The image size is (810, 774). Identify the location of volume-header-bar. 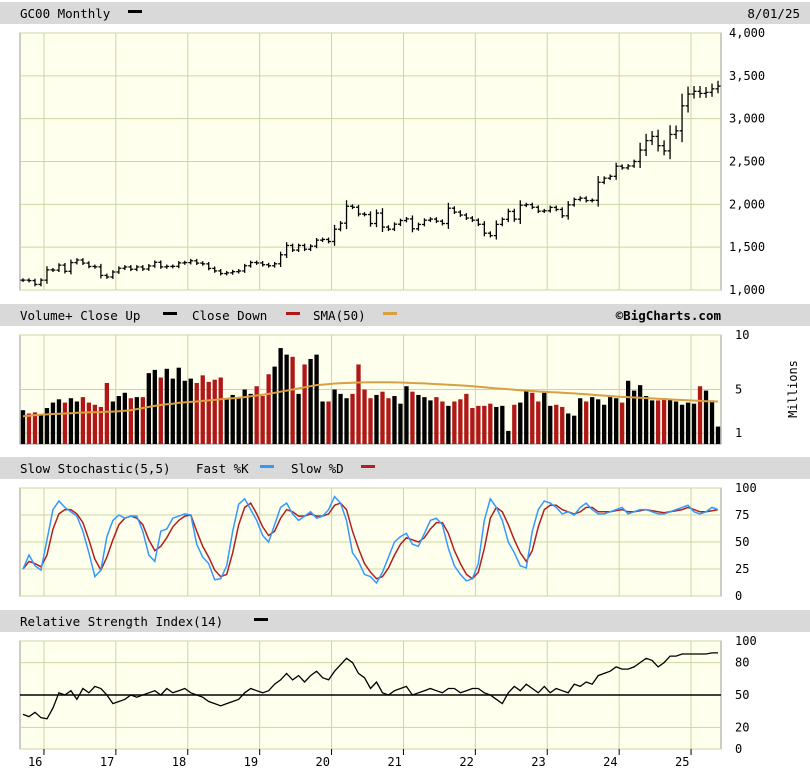
(405, 315).